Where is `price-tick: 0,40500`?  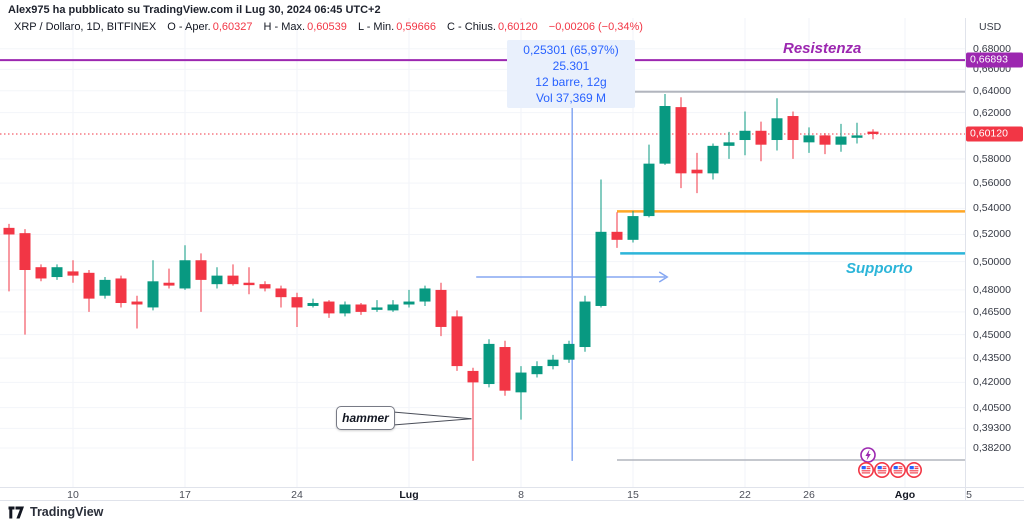
price-tick: 0,40500 is located at coordinates (992, 407).